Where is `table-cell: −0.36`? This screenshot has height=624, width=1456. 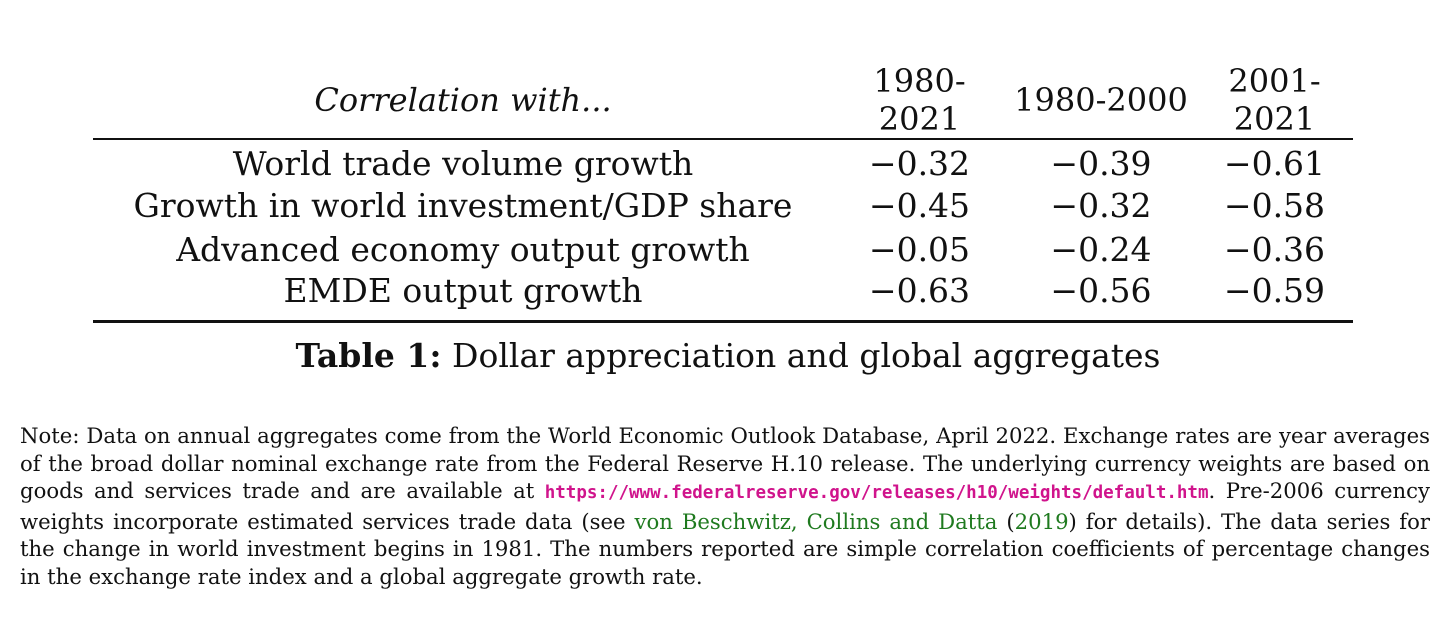 table-cell: −0.36 is located at coordinates (1274, 249).